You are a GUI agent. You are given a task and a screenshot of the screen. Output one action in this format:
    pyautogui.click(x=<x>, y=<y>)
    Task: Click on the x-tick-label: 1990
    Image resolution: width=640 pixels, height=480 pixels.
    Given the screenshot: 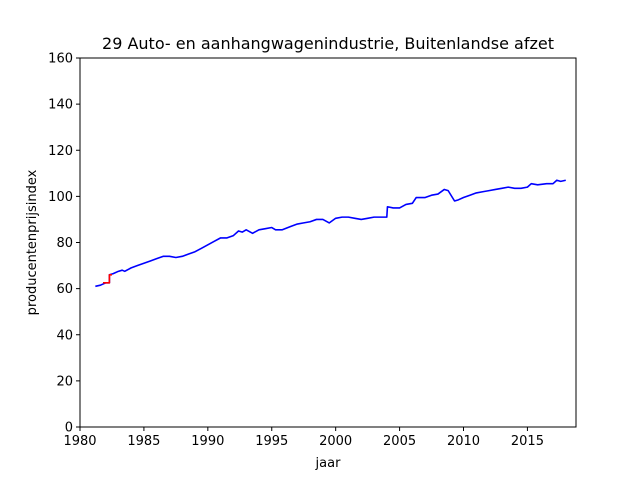 What is the action you would take?
    pyautogui.click(x=207, y=441)
    